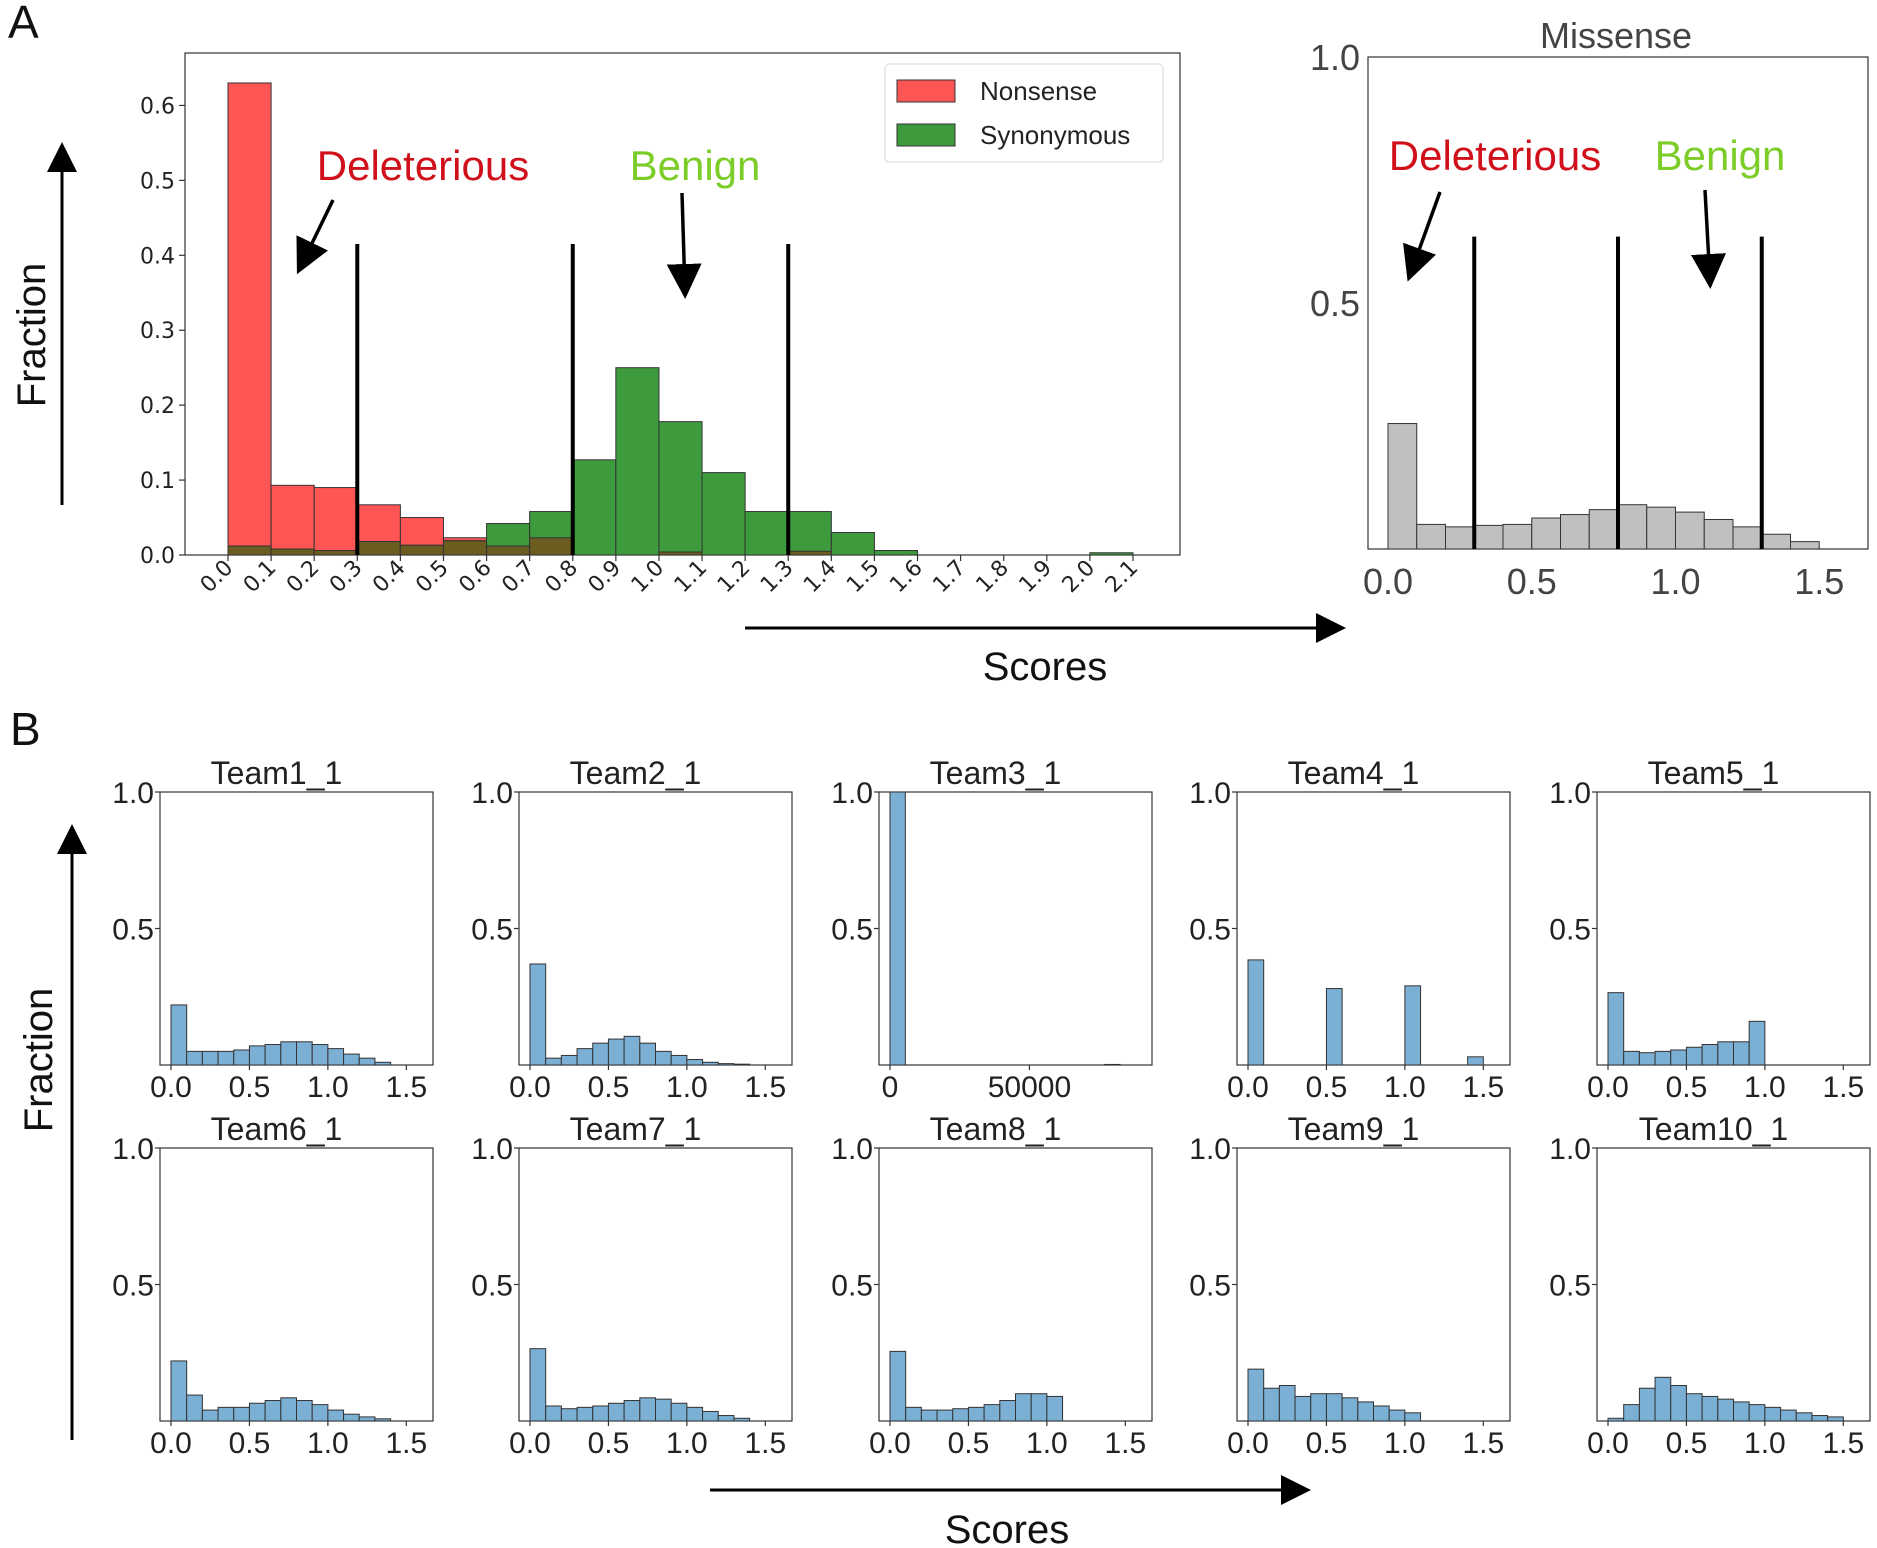 This screenshot has width=1877, height=1548. What do you see at coordinates (734, 577) in the screenshot?
I see `x-tick-label: 1.2` at bounding box center [734, 577].